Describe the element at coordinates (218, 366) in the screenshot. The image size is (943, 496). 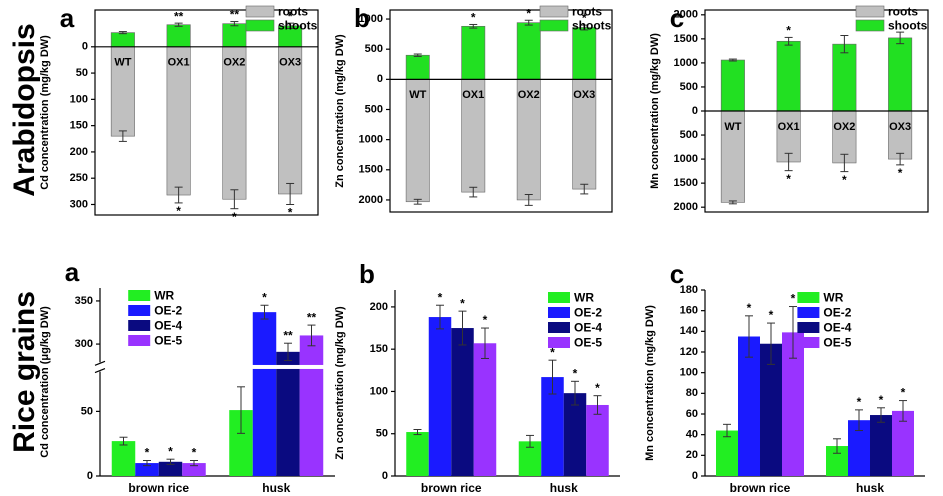
I see `axis-break` at that location.